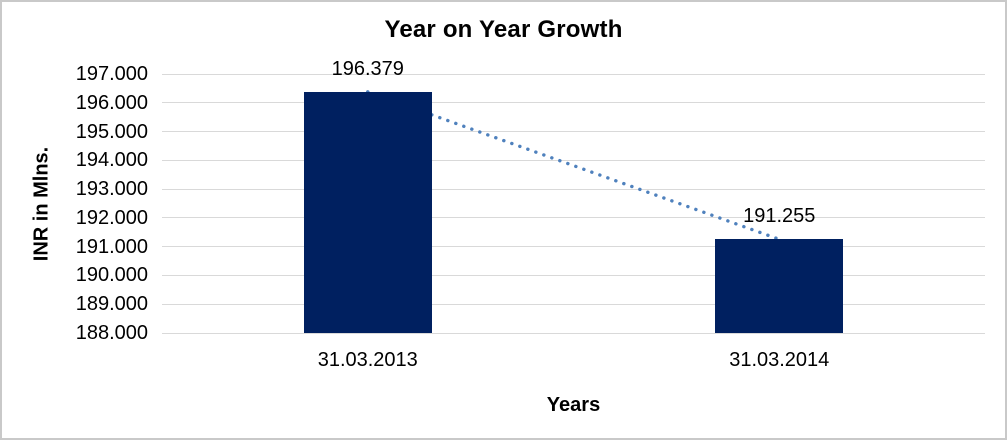 This screenshot has height=440, width=1007. What do you see at coordinates (111, 131) in the screenshot?
I see `y-tick-label: 195.000` at bounding box center [111, 131].